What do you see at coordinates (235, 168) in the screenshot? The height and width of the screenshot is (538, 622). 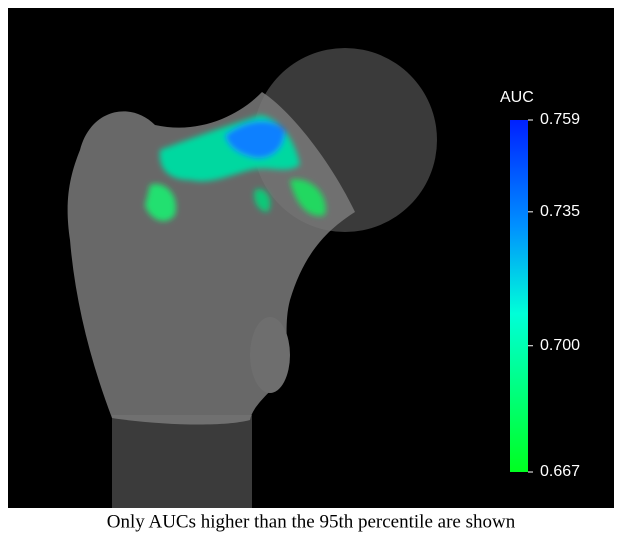 I see `heatmap` at bounding box center [235, 168].